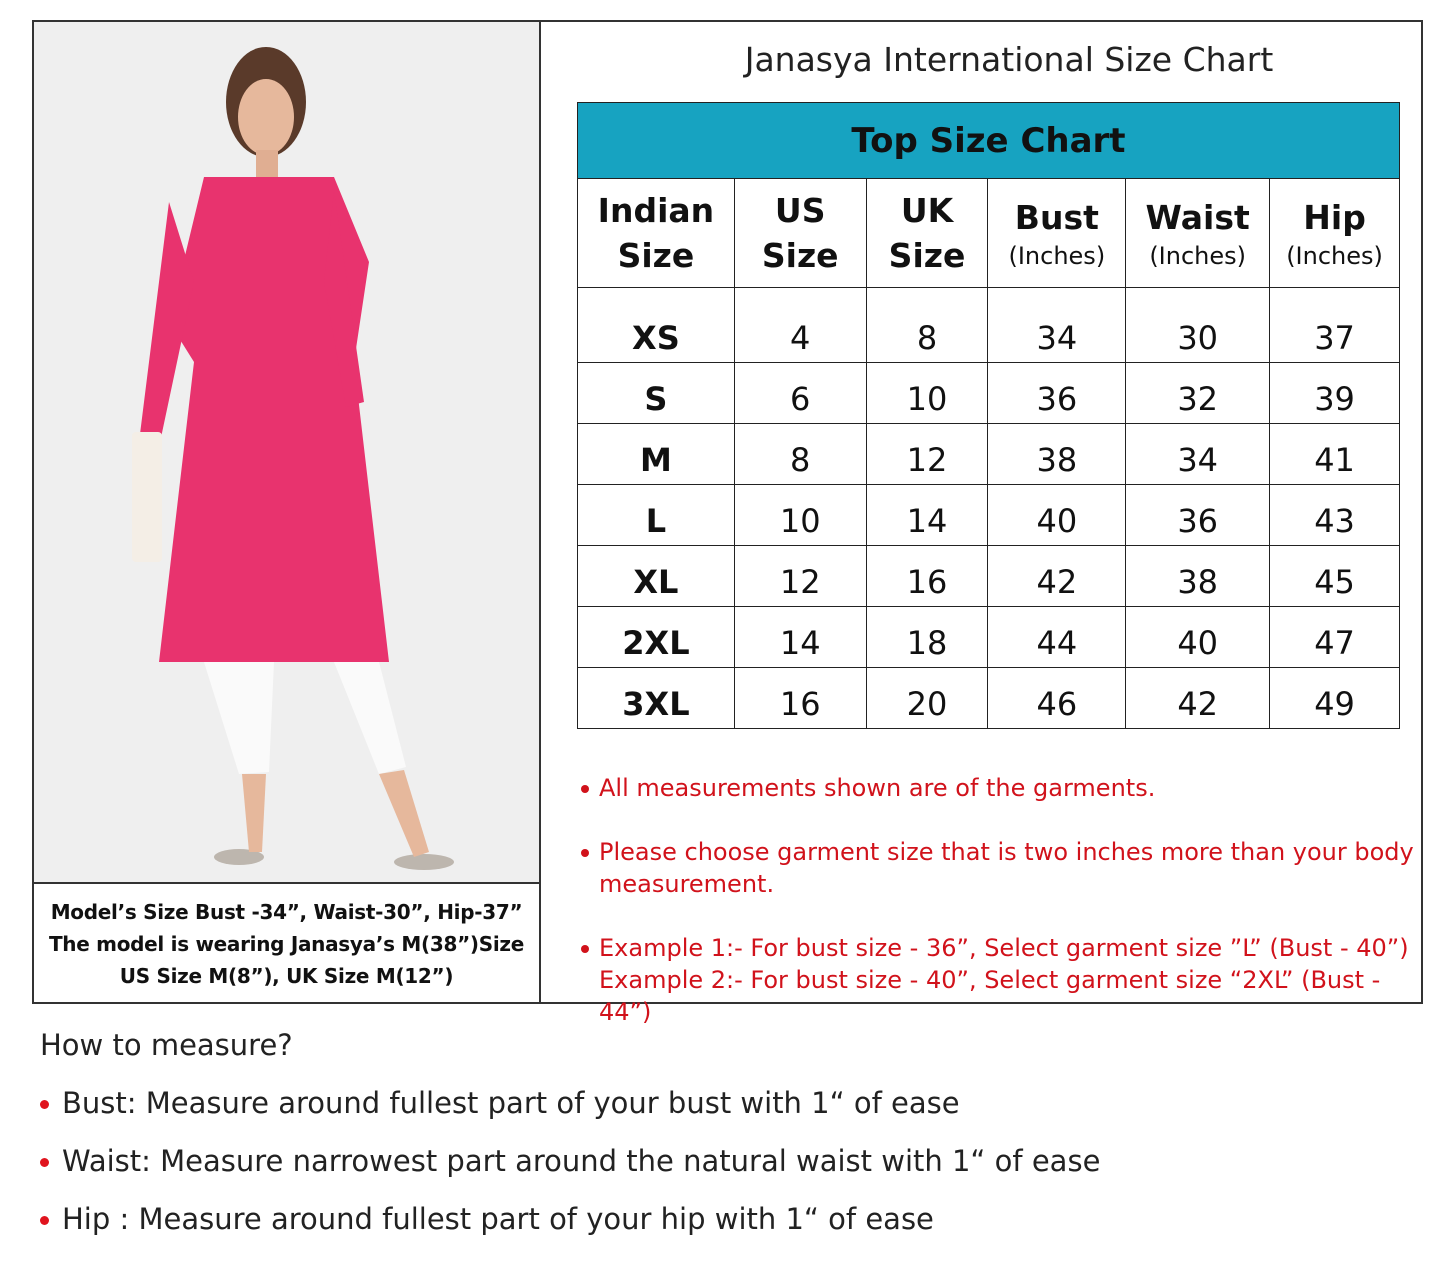 The width and height of the screenshot is (1445, 1271). What do you see at coordinates (927, 698) in the screenshot?
I see `table-cell: 20` at bounding box center [927, 698].